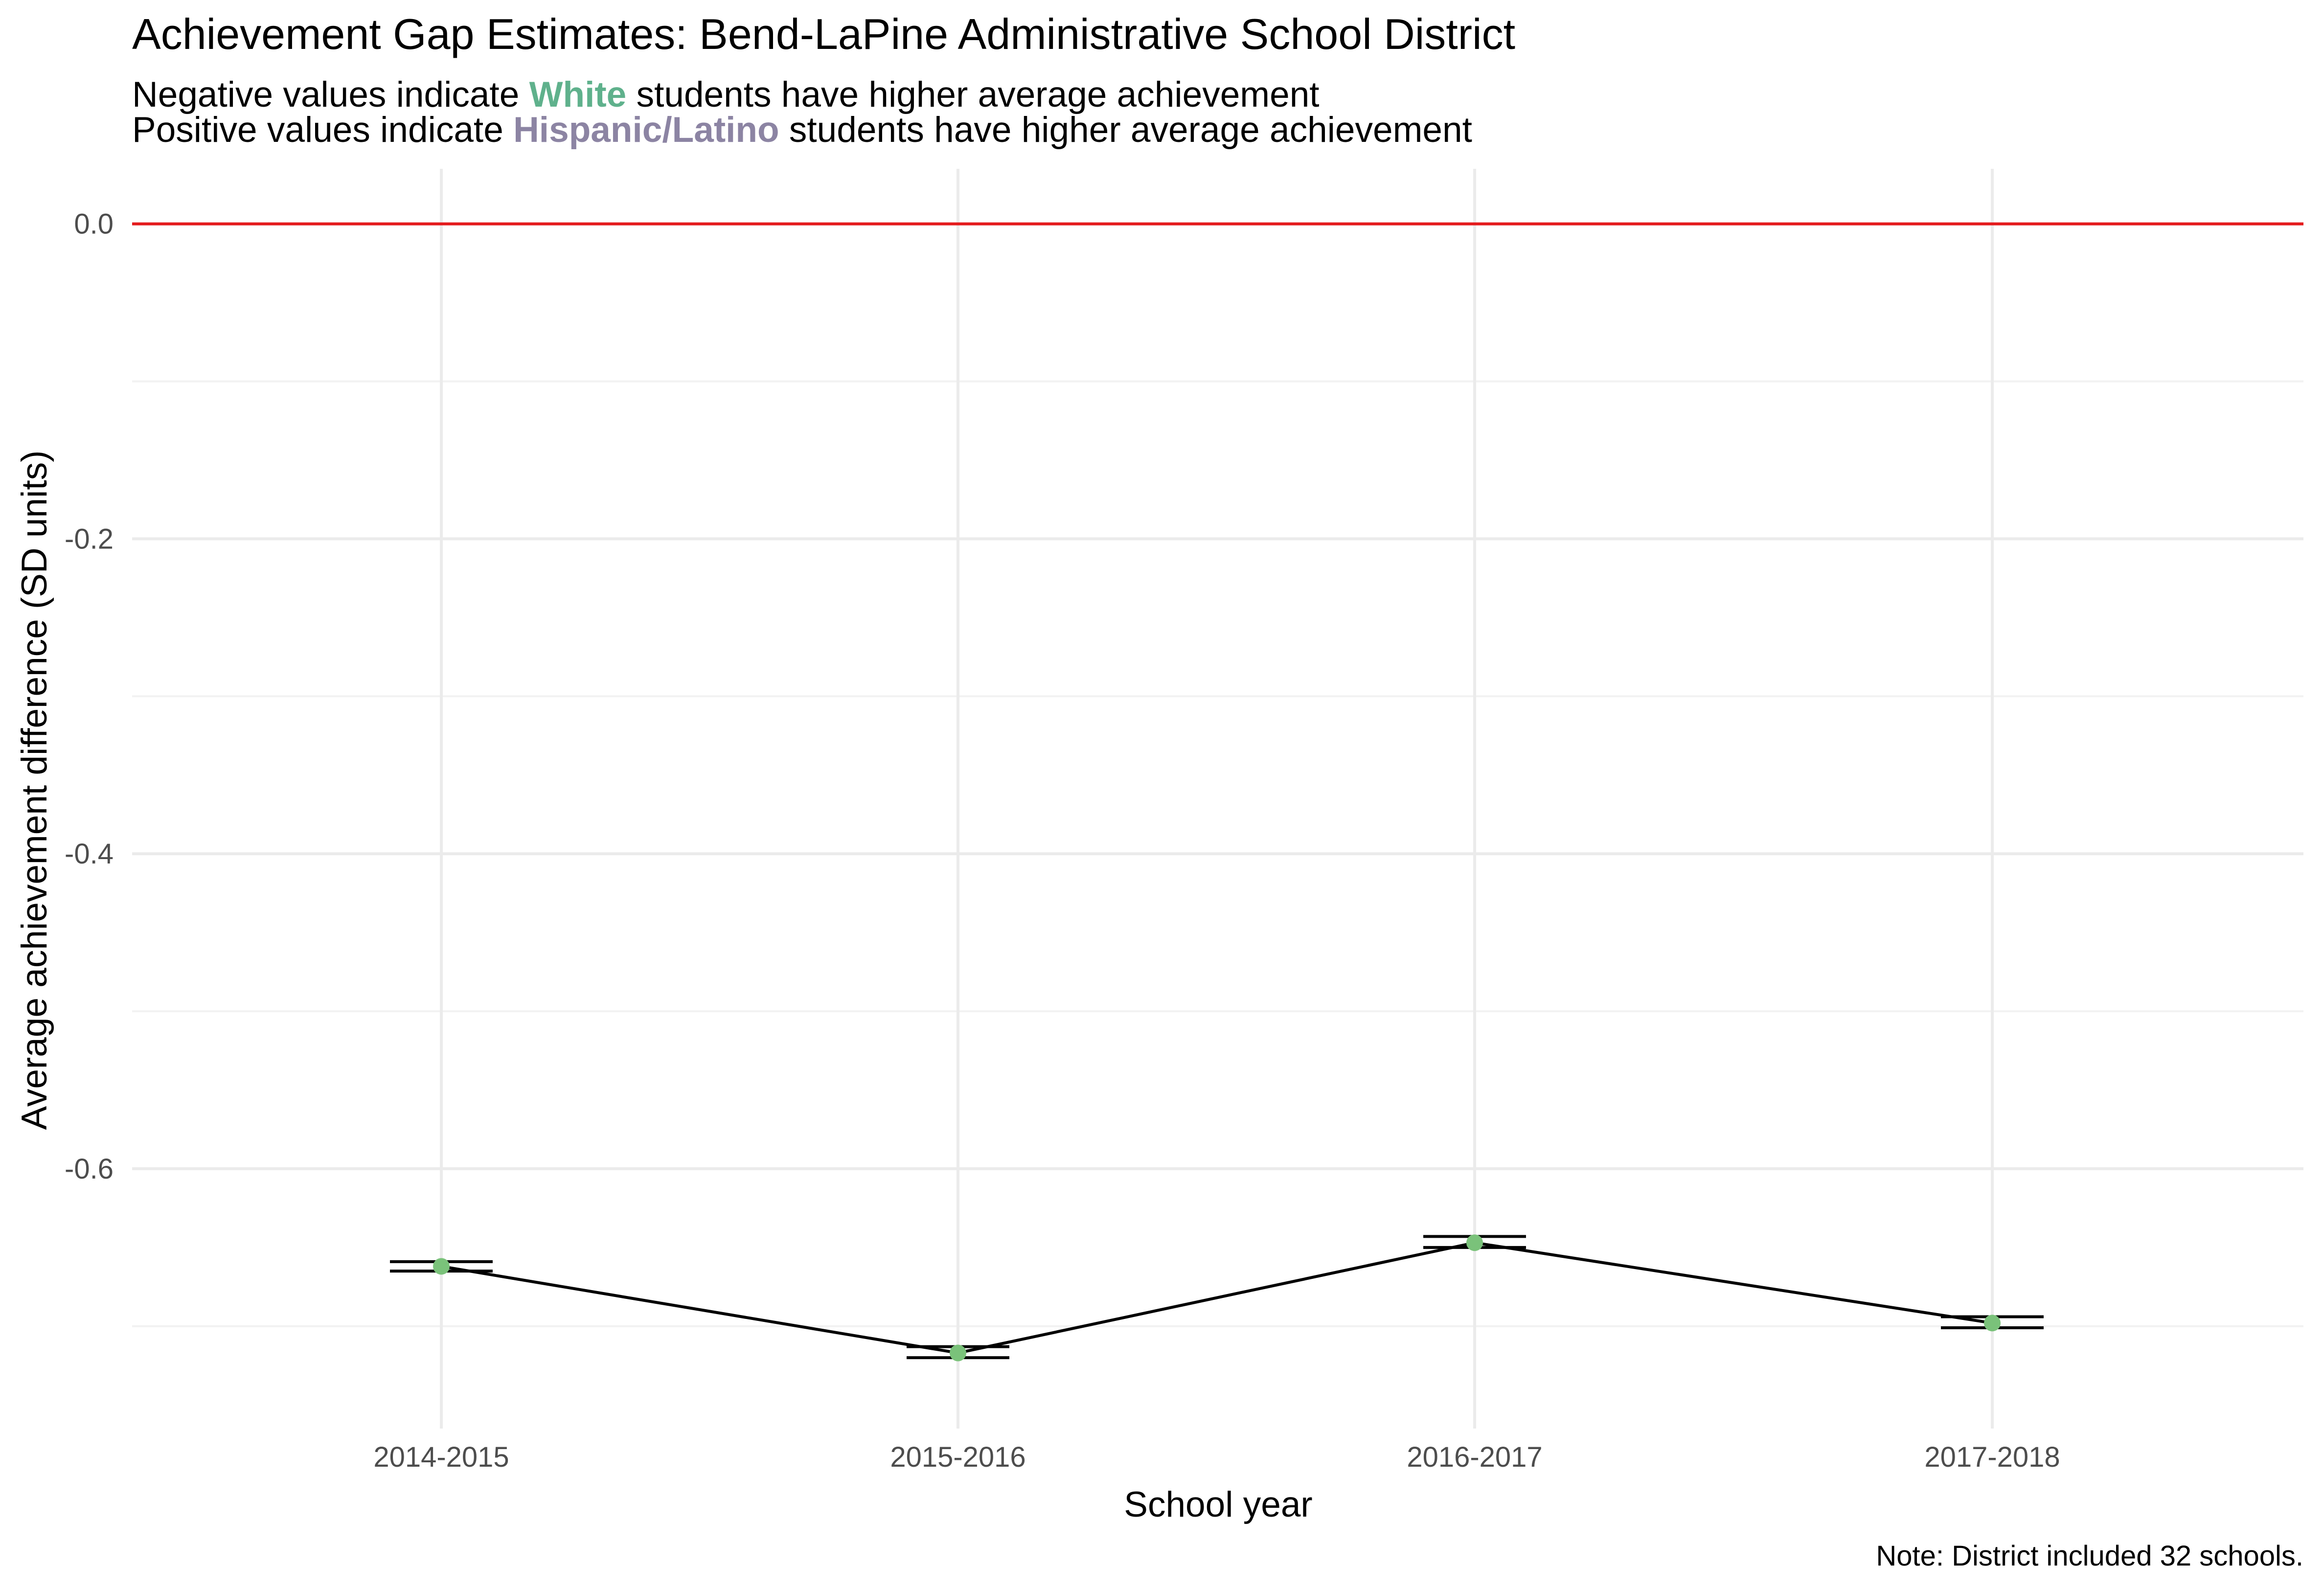 The height and width of the screenshot is (1590, 2324). What do you see at coordinates (1992, 1457) in the screenshot?
I see `x-tick-label: 2017-2018` at bounding box center [1992, 1457].